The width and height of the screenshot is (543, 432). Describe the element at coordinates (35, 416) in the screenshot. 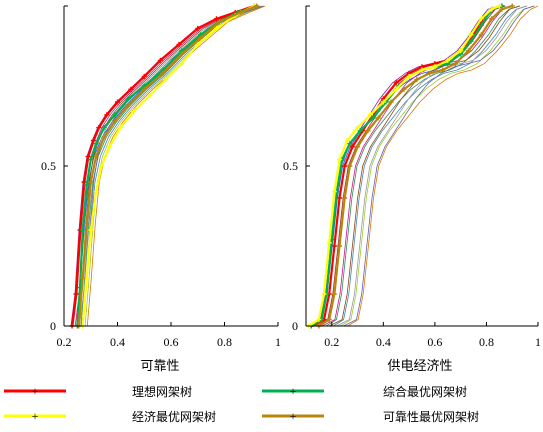

I see `legend-marker-economic: +` at that location.